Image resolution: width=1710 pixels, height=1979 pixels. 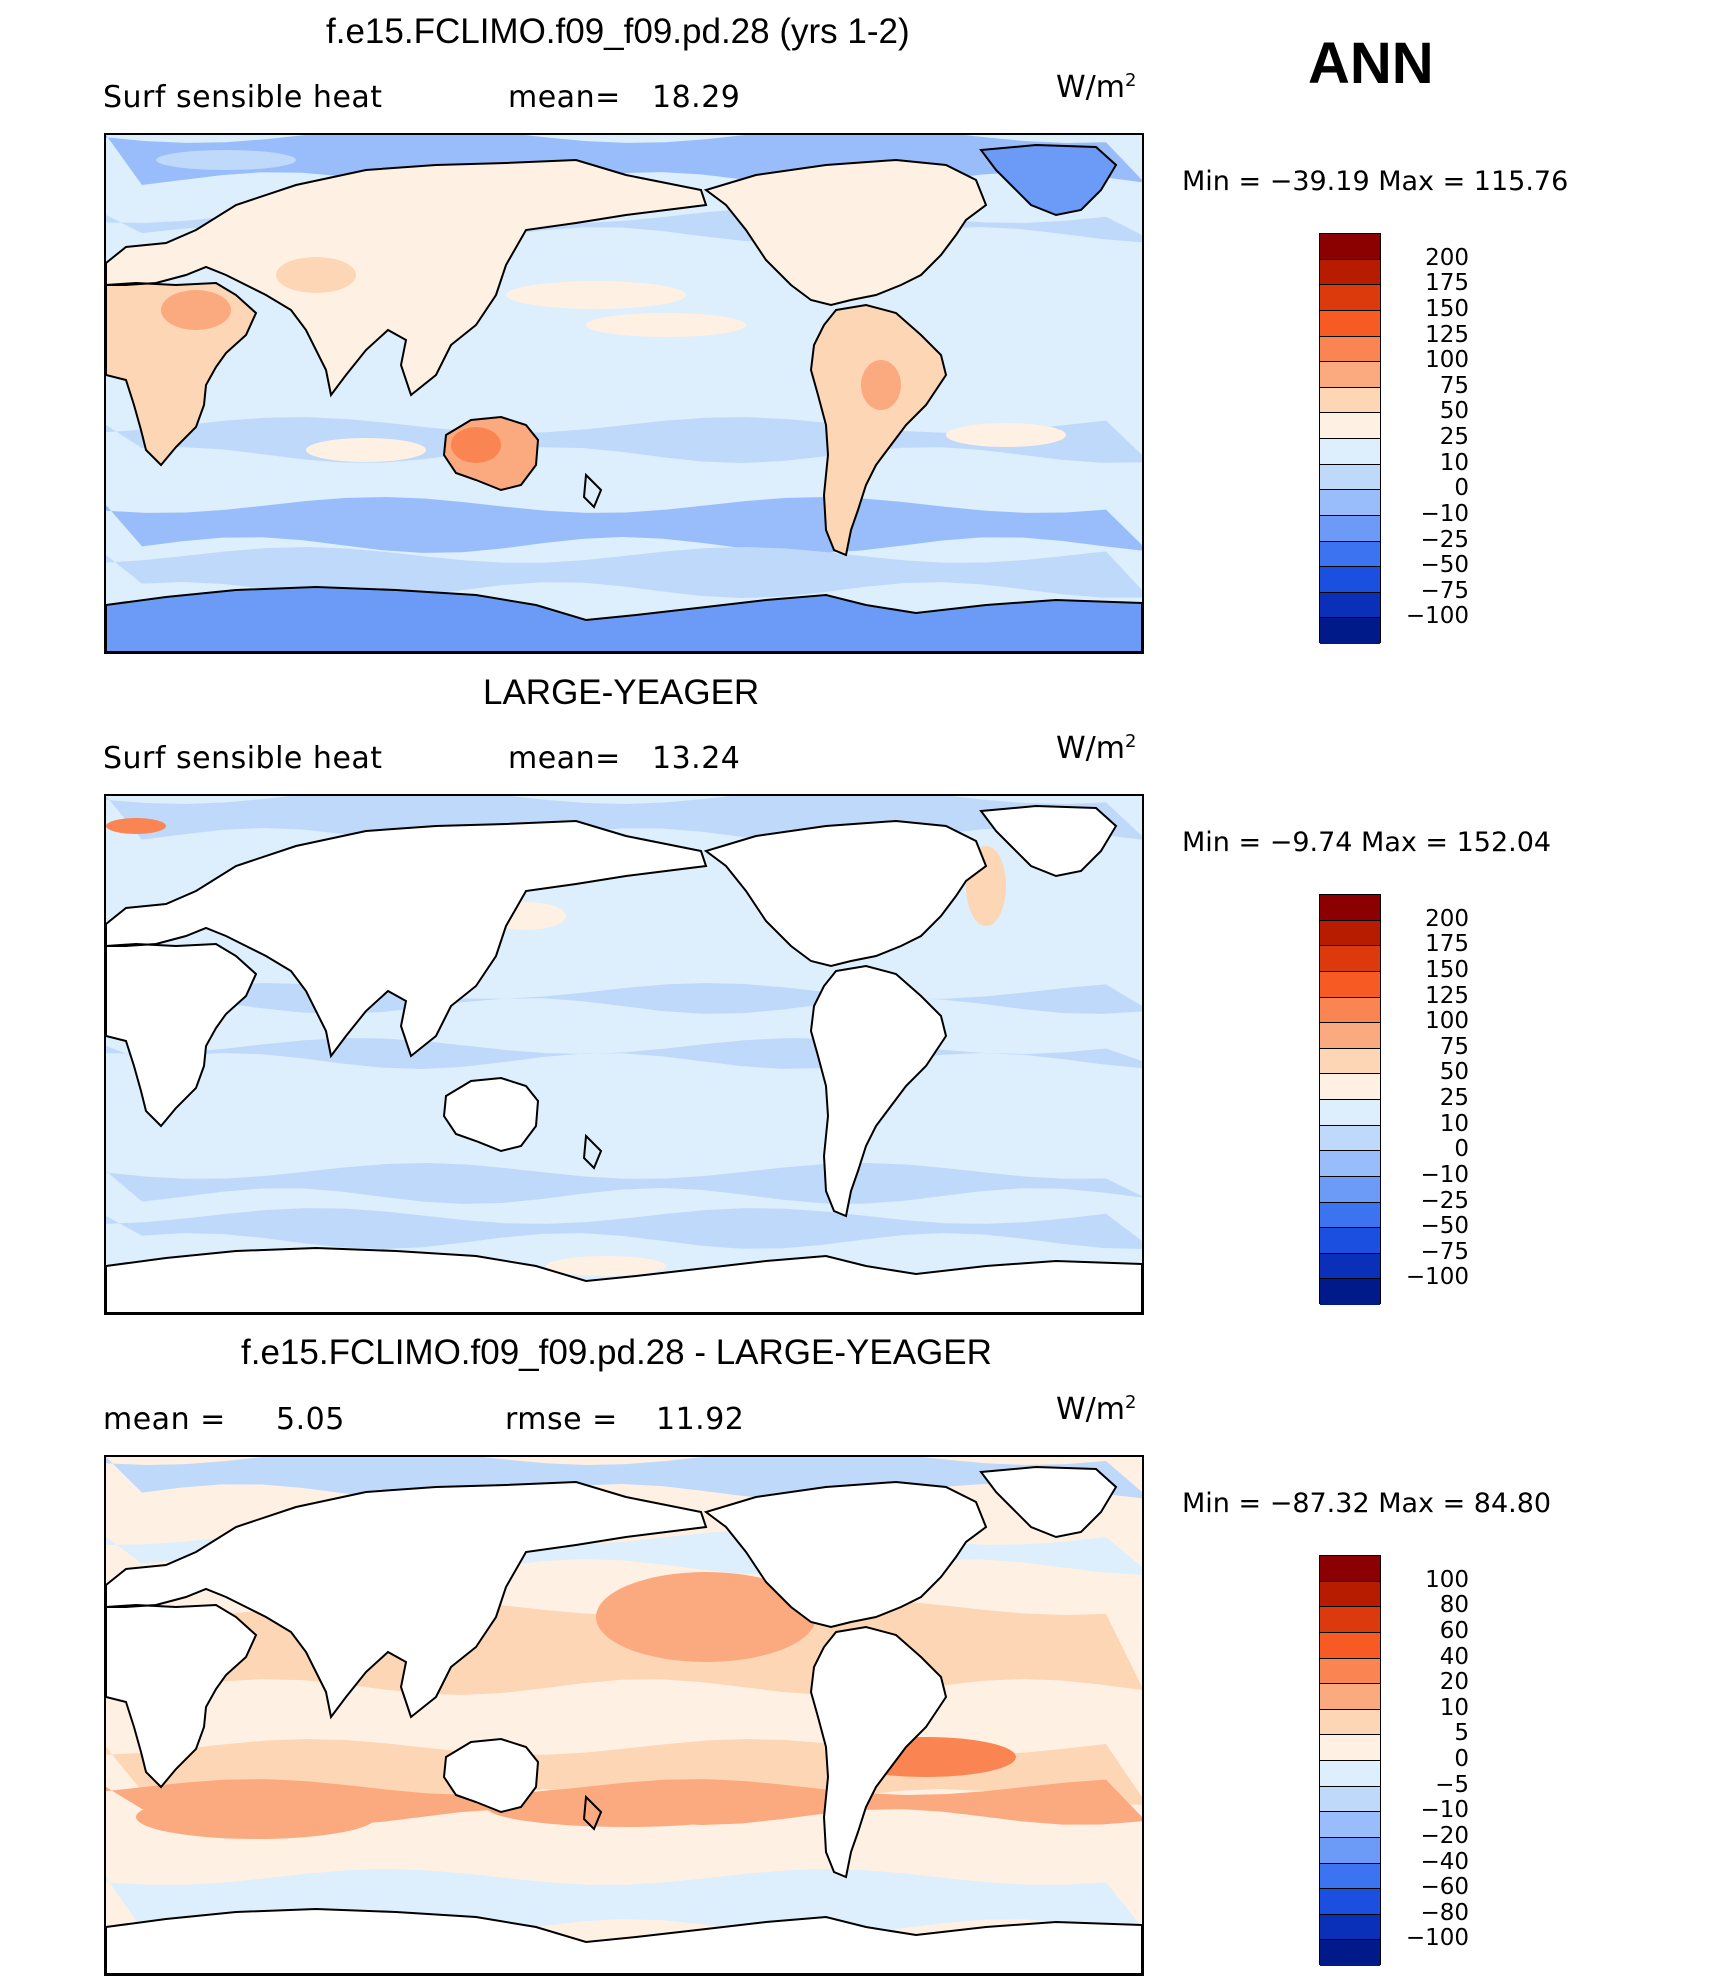 What do you see at coordinates (1454, 1682) in the screenshot?
I see `colorbar-tick-label: 20` at bounding box center [1454, 1682].